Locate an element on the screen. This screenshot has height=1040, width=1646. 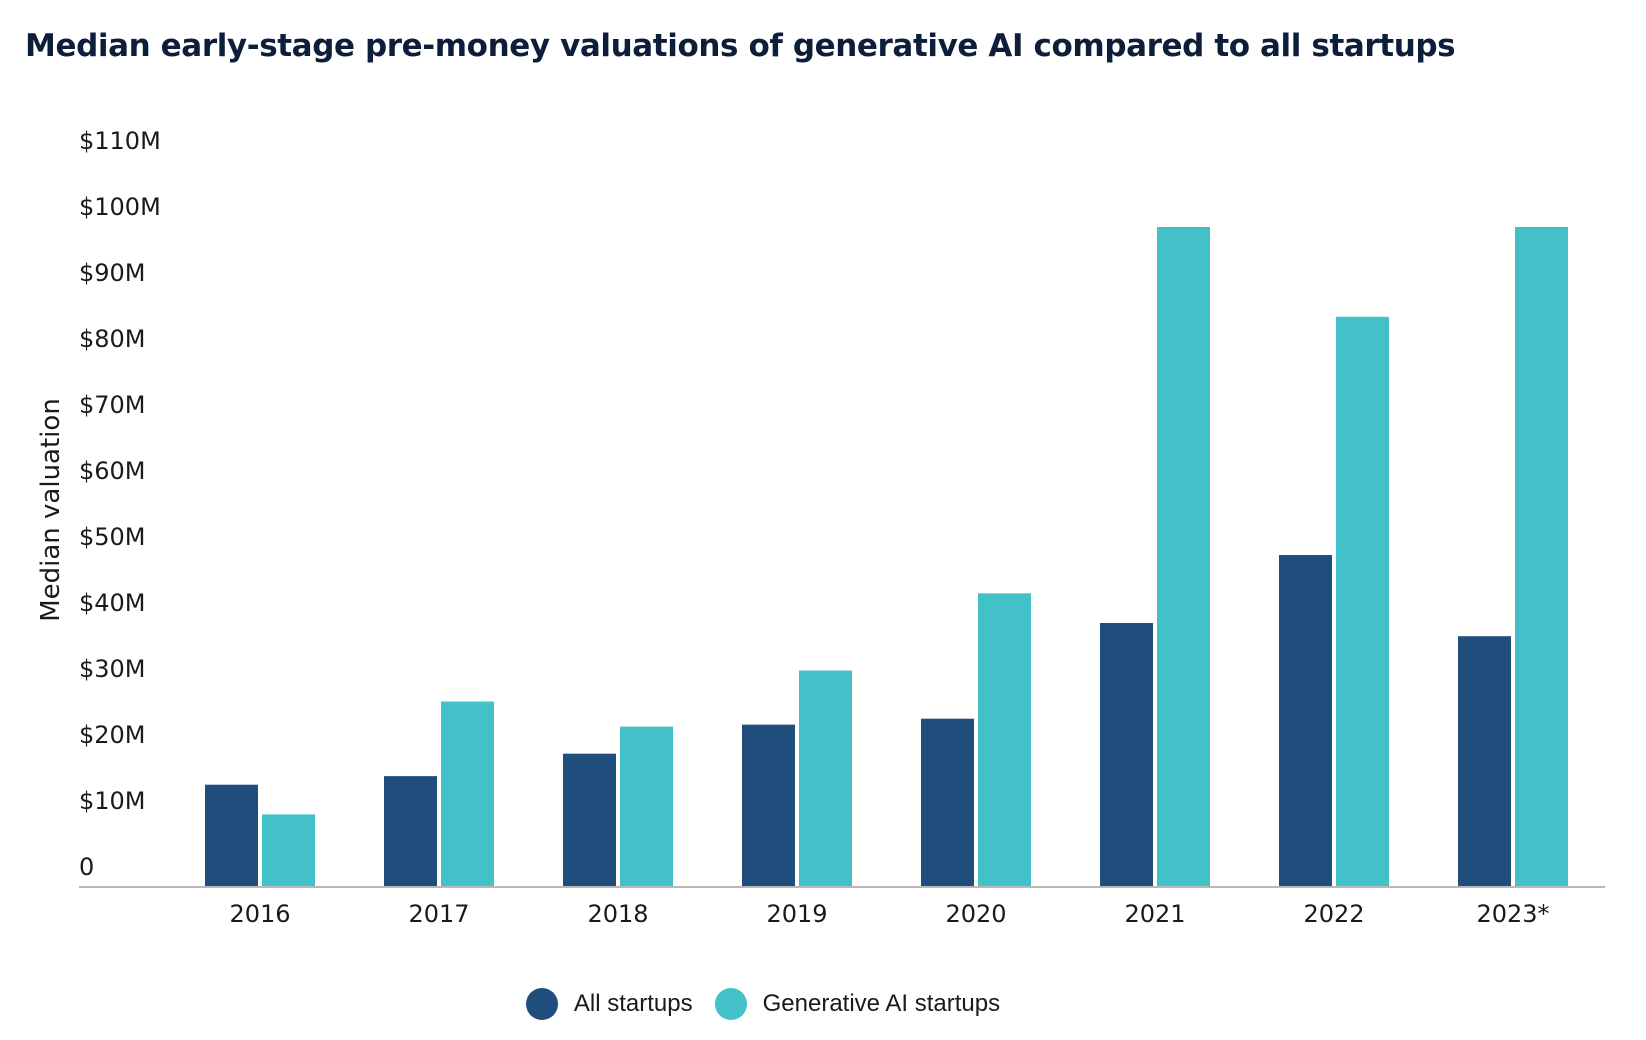
x-axis-ticks: 2016 2017 2018 2019 2020 2021 2022 2023* is located at coordinates (889, 914).